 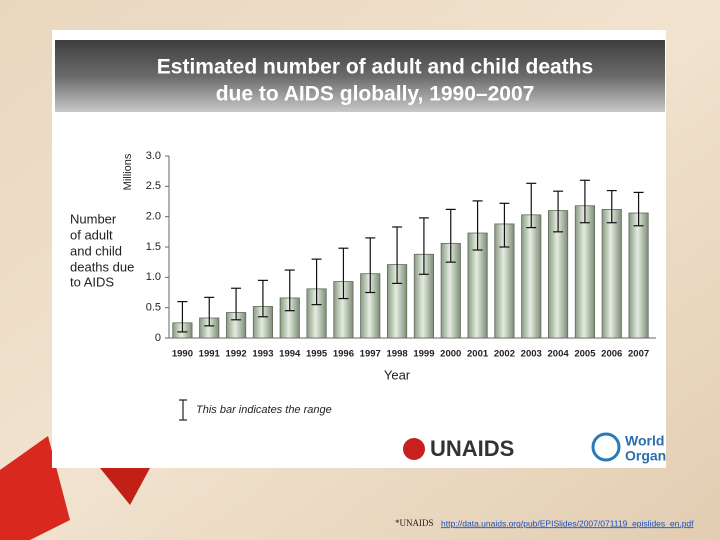 I want to click on title-banner, so click(x=360, y=76).